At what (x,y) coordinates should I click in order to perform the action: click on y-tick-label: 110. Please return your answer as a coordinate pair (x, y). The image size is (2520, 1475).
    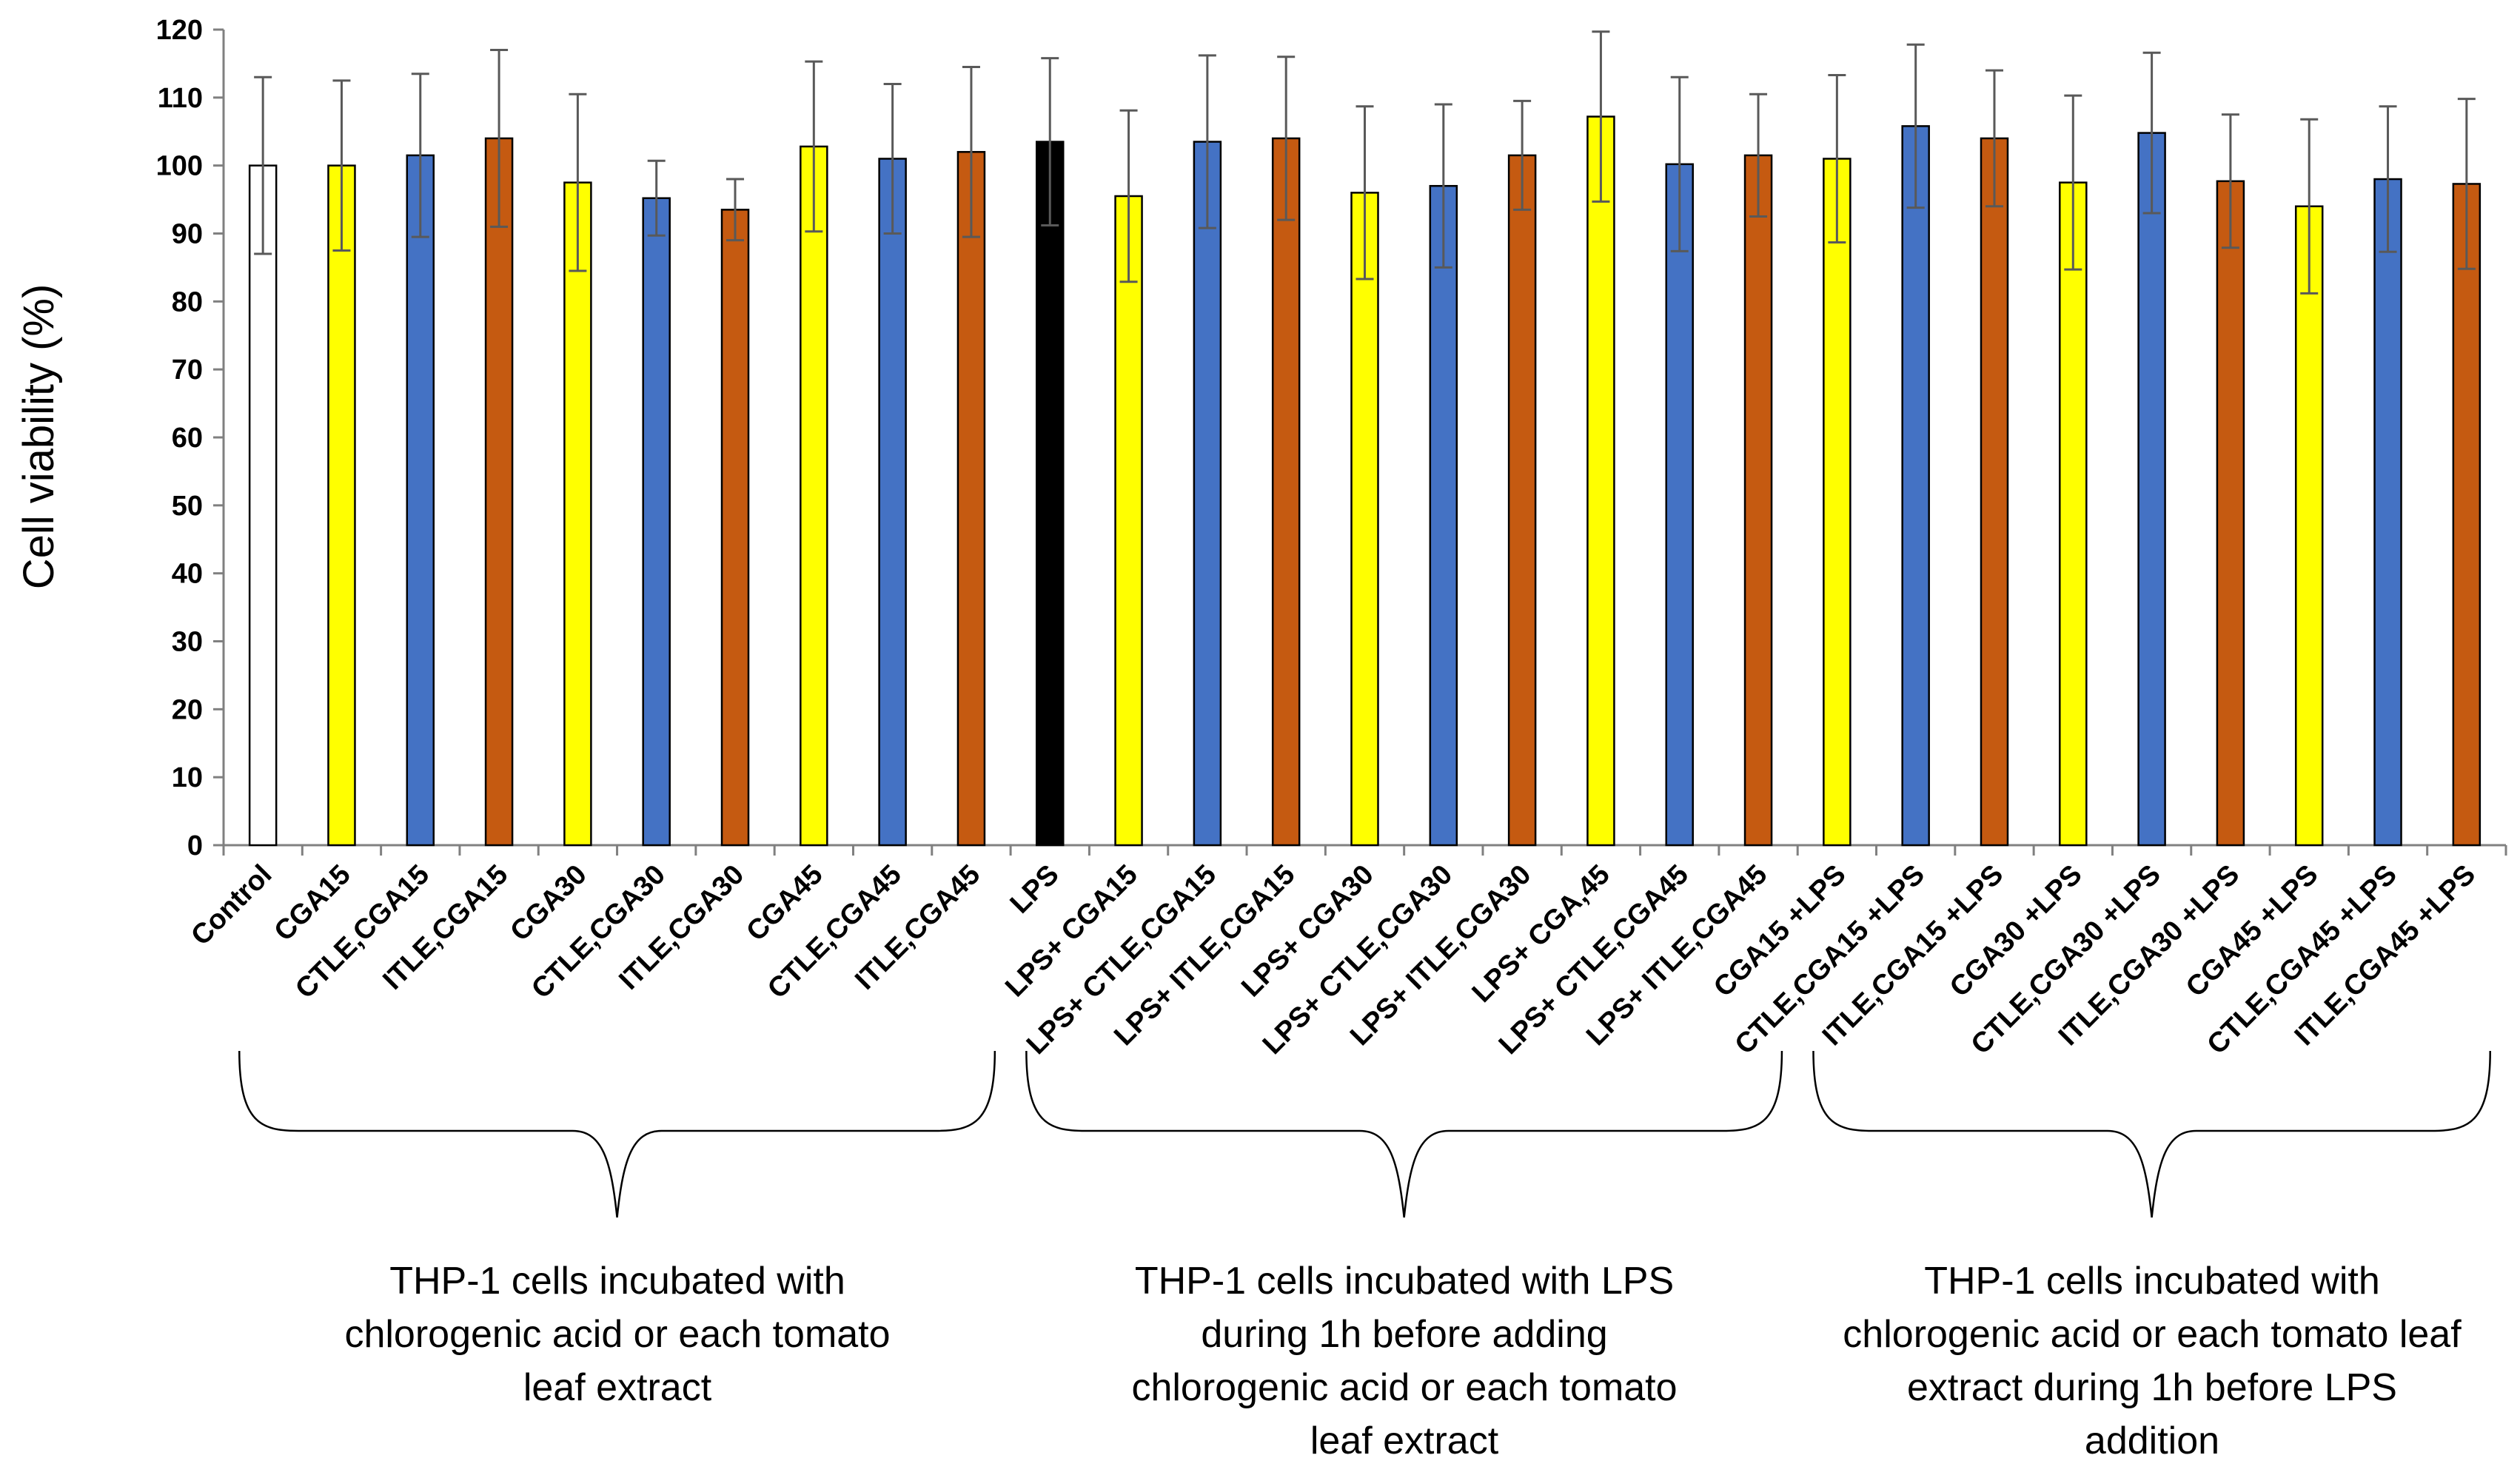
    Looking at the image, I should click on (180, 98).